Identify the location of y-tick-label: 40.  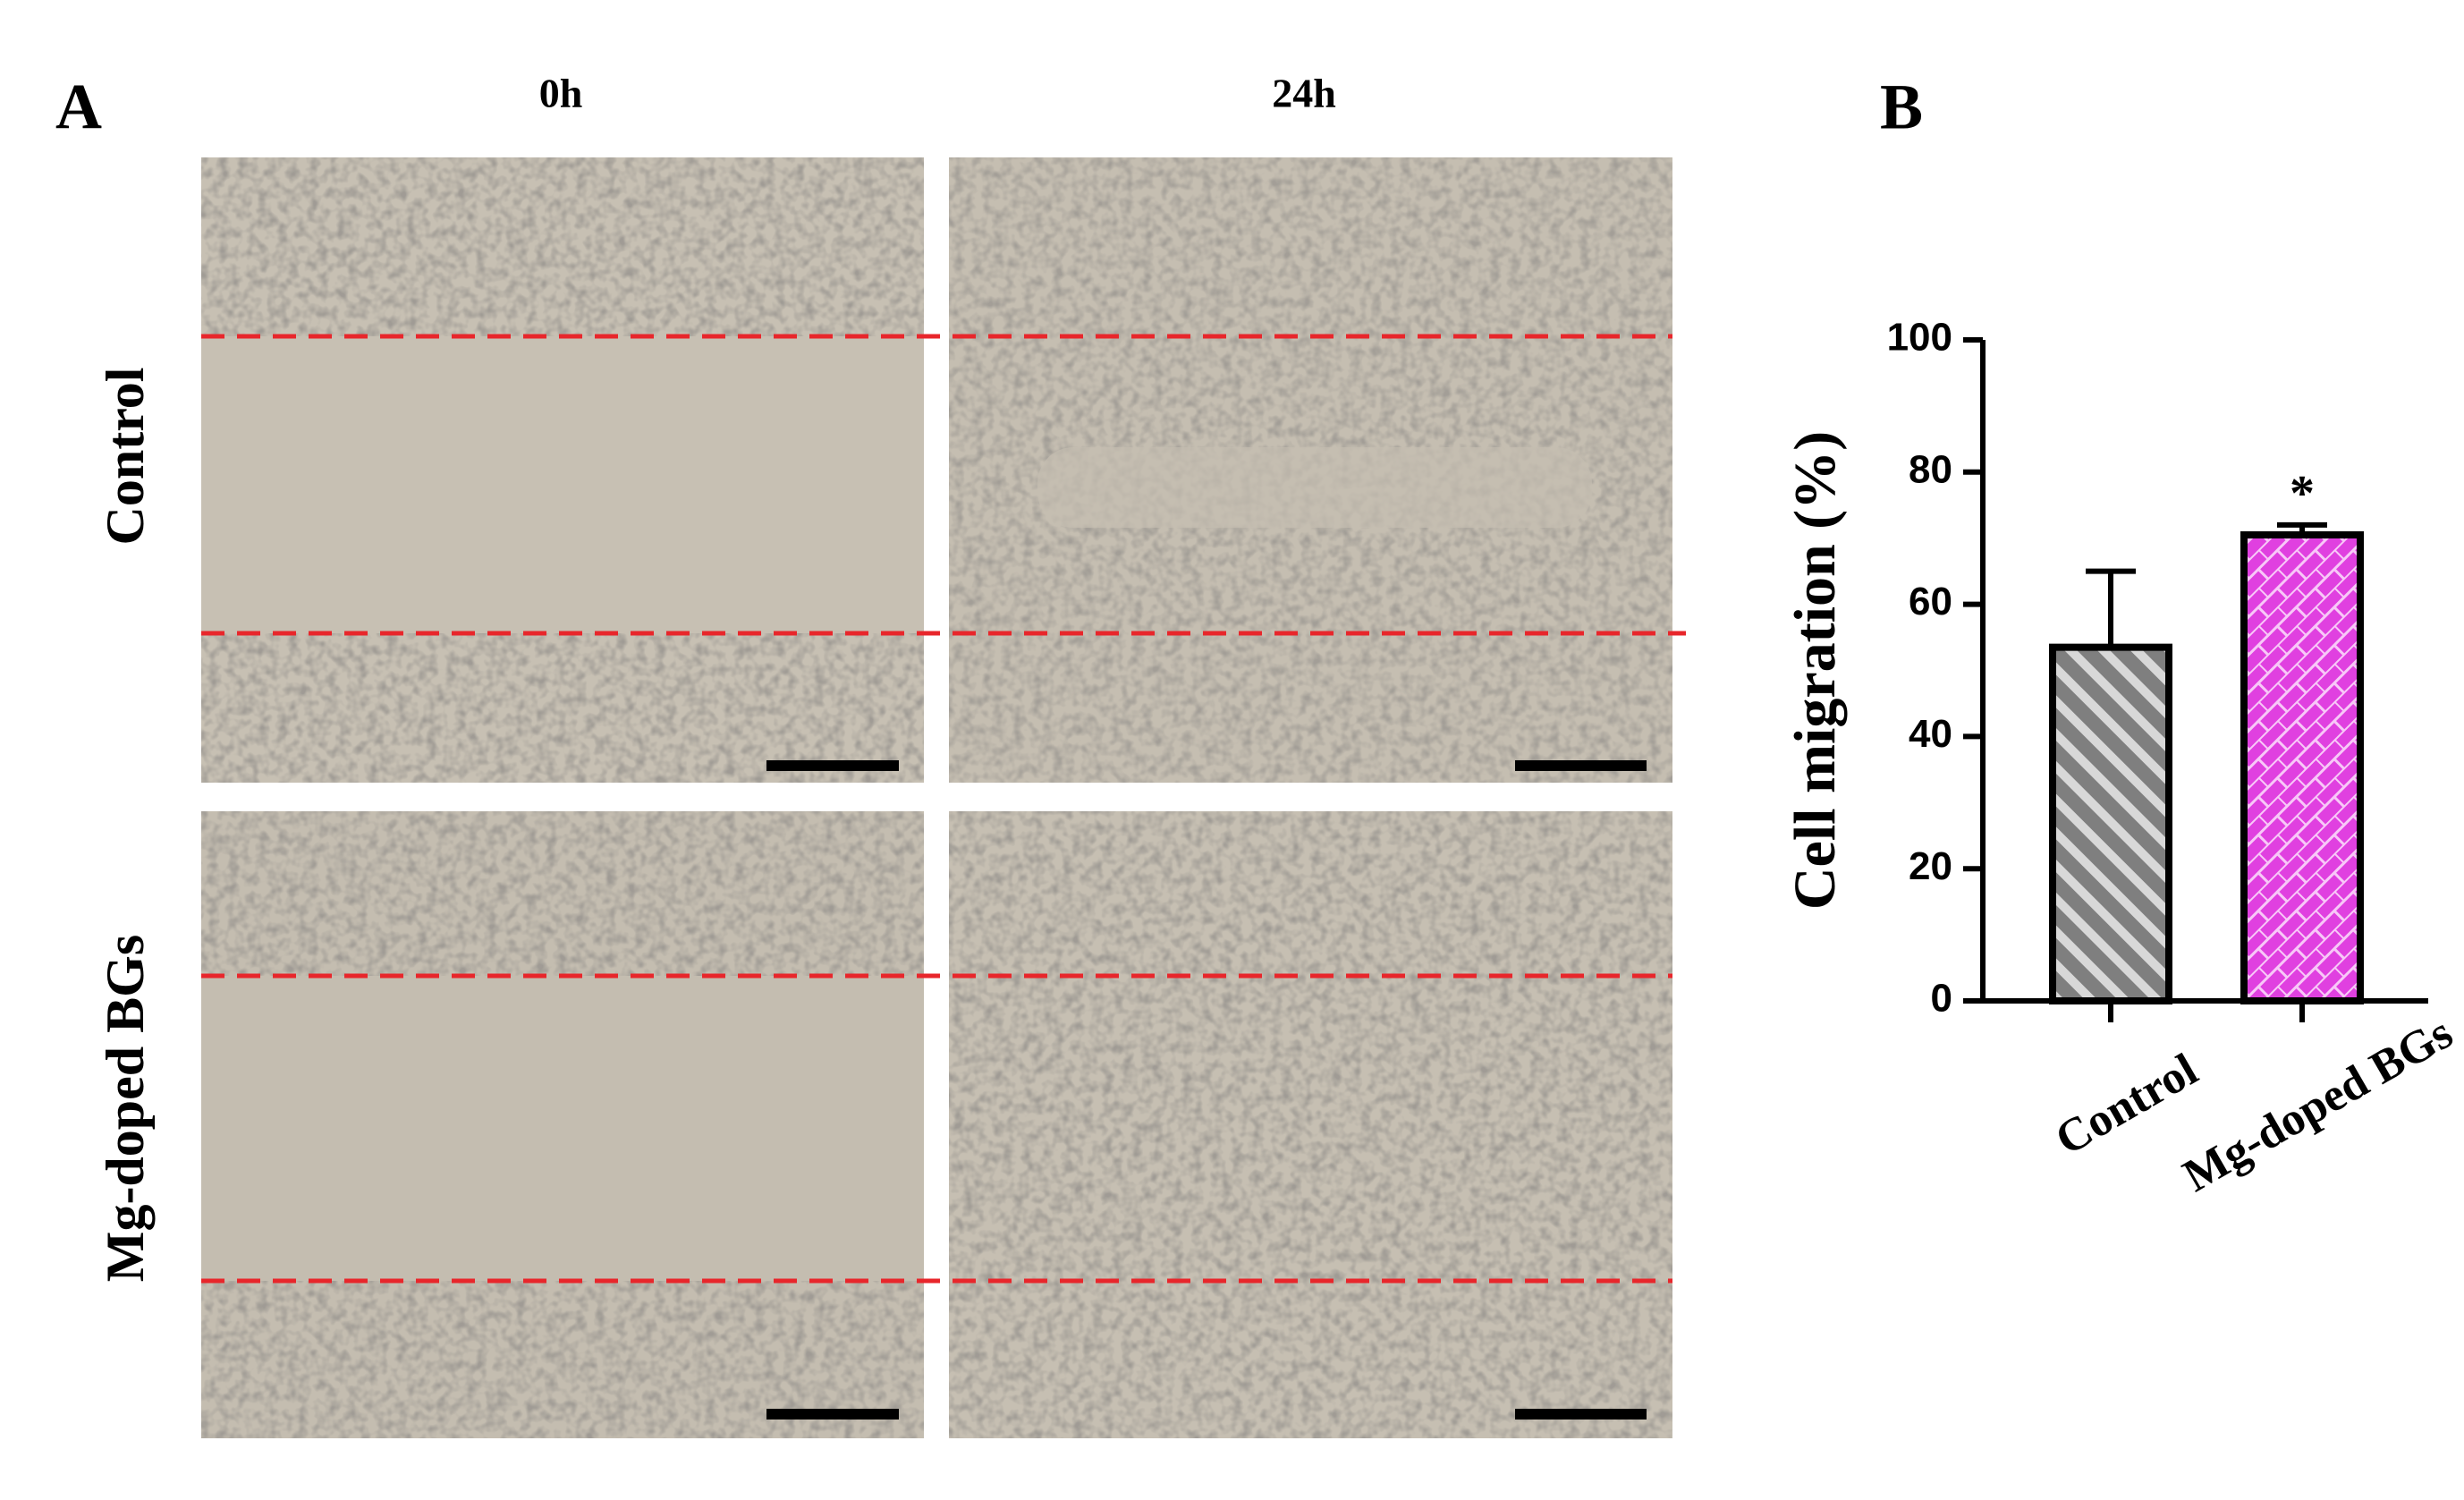
(1930, 734).